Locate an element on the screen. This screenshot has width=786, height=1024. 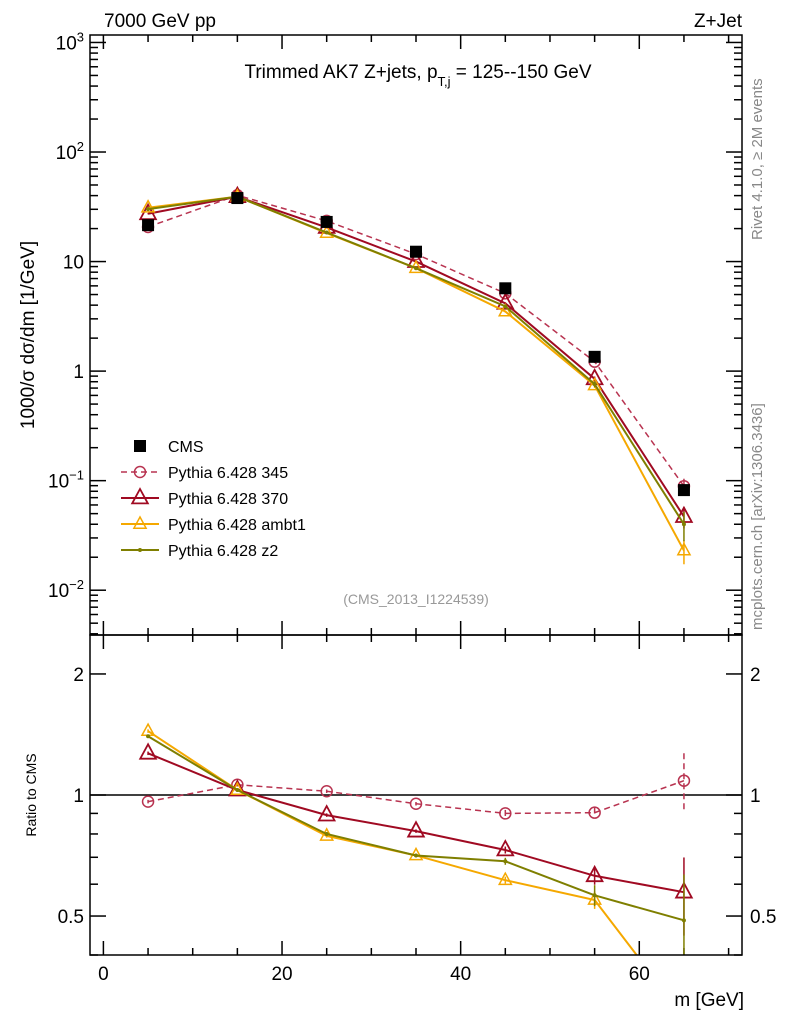
legend-label: CMS is located at coordinates (186, 447).